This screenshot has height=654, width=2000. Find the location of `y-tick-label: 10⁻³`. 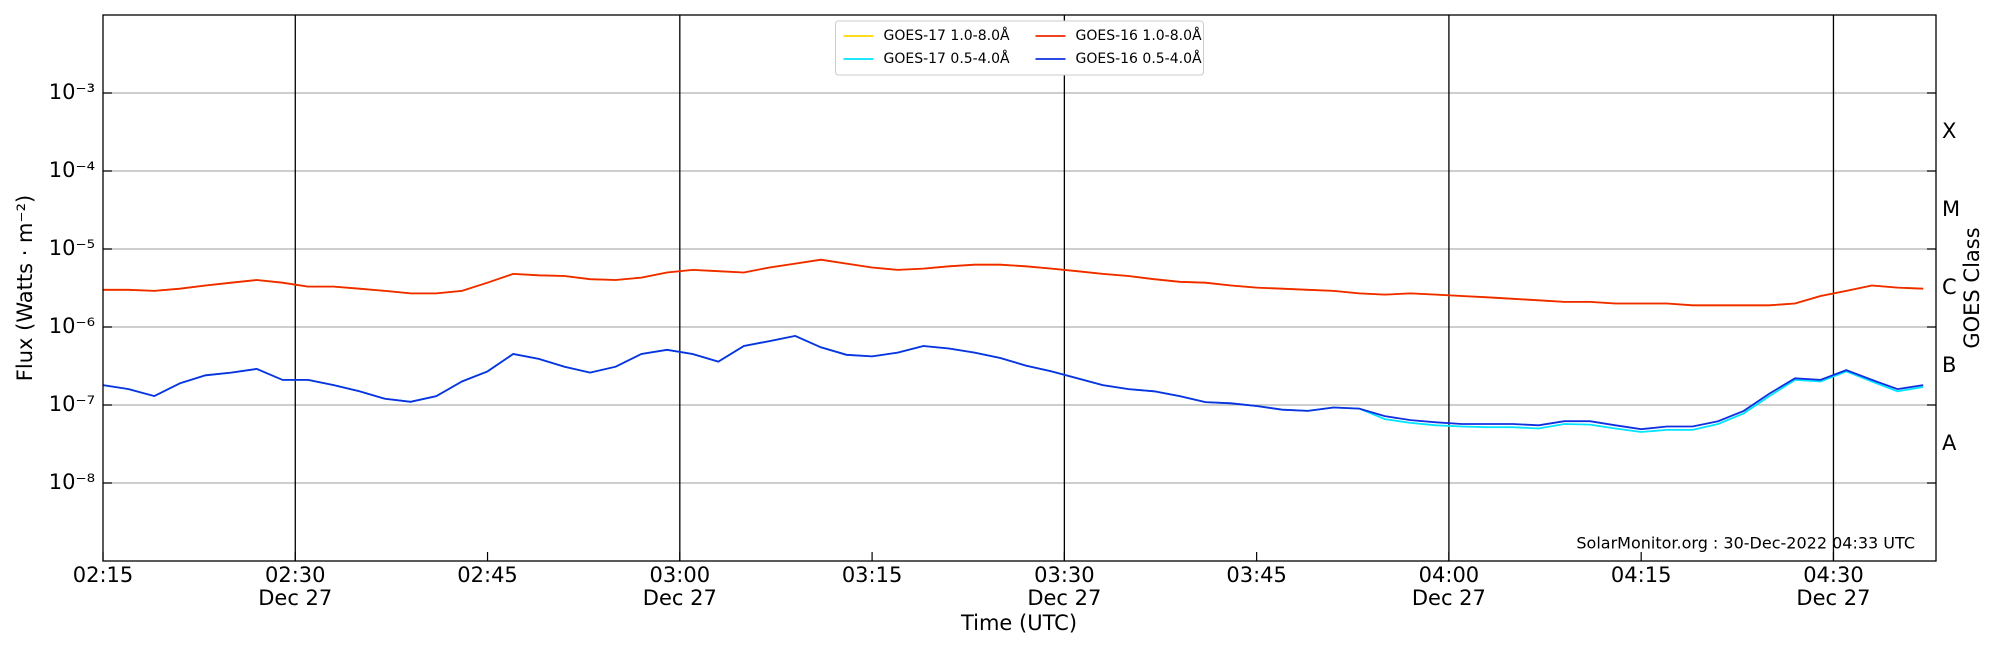

y-tick-label: 10⁻³ is located at coordinates (72, 92).